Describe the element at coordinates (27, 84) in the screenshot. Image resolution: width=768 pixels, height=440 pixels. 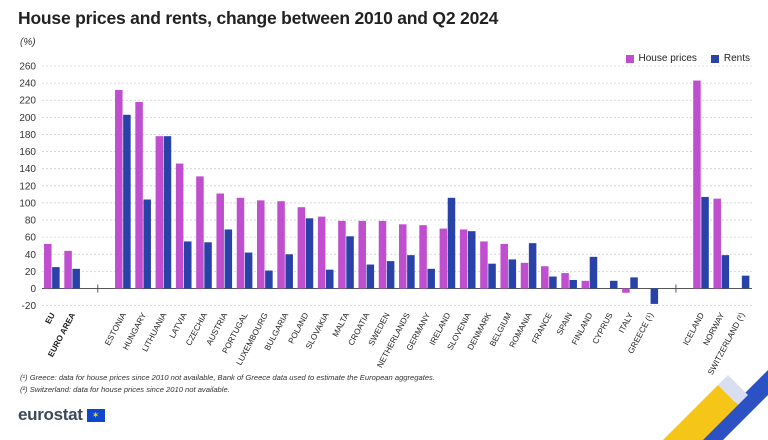
I see `y-tick-label: 240` at that location.